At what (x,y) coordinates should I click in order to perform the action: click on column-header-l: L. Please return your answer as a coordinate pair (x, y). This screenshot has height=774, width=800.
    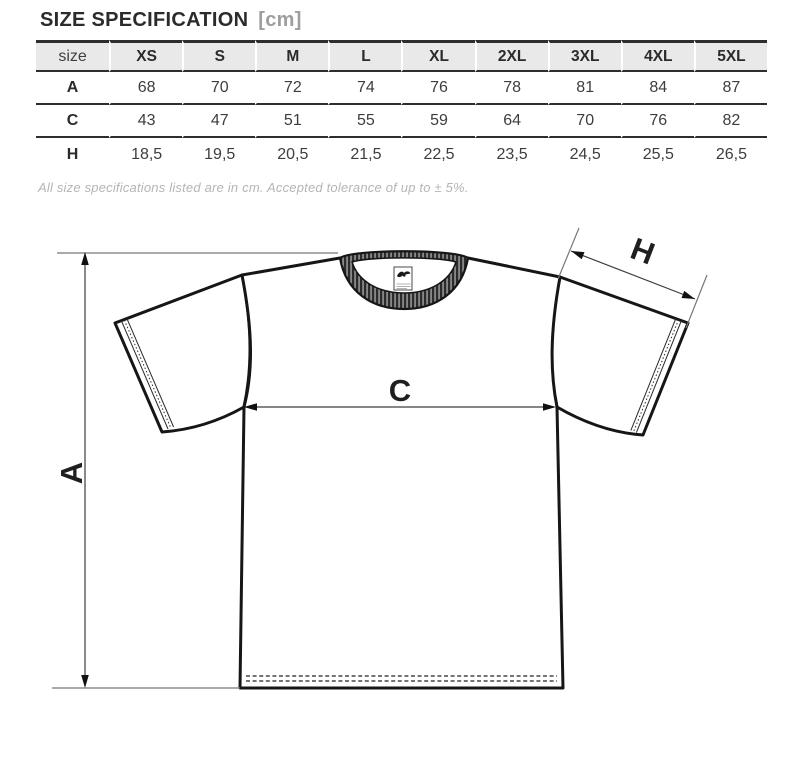
    Looking at the image, I should click on (365, 56).